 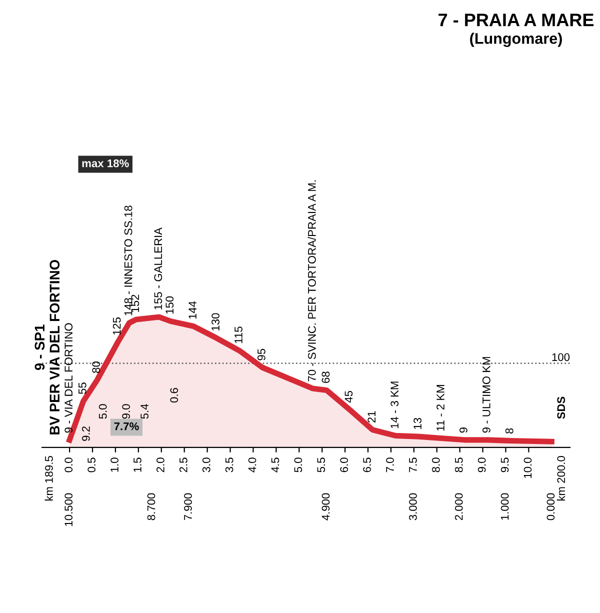 I want to click on x-tick-label: 4.5, so click(x=275, y=465).